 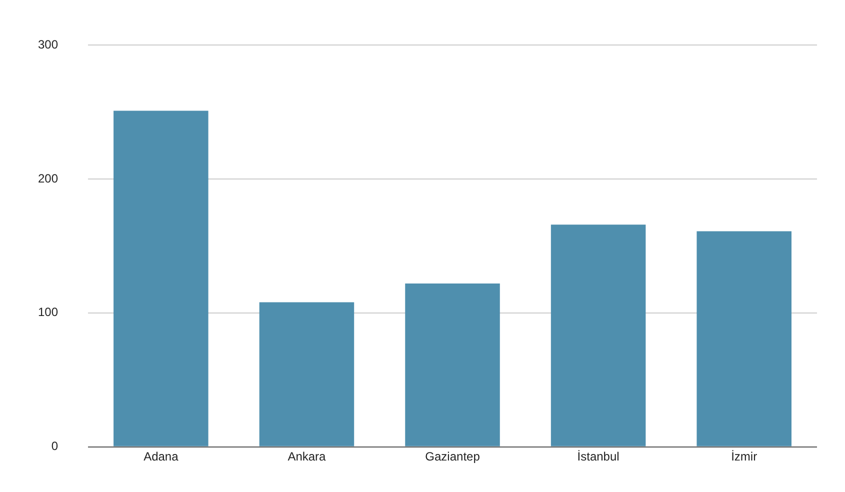 What do you see at coordinates (48, 178) in the screenshot?
I see `y-tick-label: 200` at bounding box center [48, 178].